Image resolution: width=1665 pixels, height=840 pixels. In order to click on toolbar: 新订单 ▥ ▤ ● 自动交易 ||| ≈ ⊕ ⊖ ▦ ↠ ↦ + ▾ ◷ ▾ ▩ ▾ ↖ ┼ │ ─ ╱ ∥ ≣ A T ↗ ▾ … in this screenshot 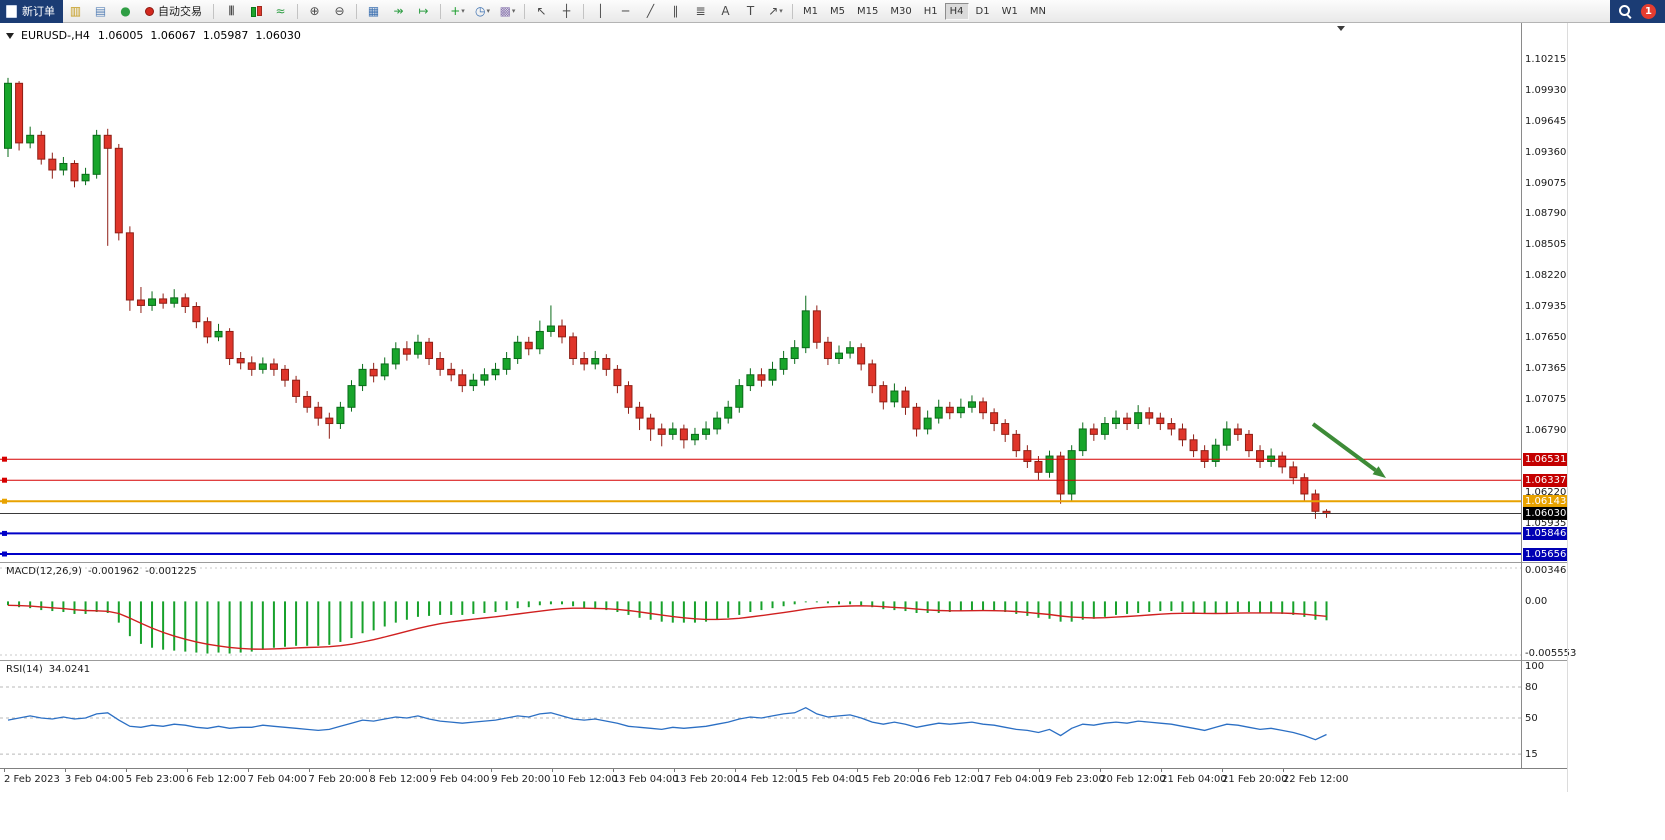, I will do `click(832, 11)`.